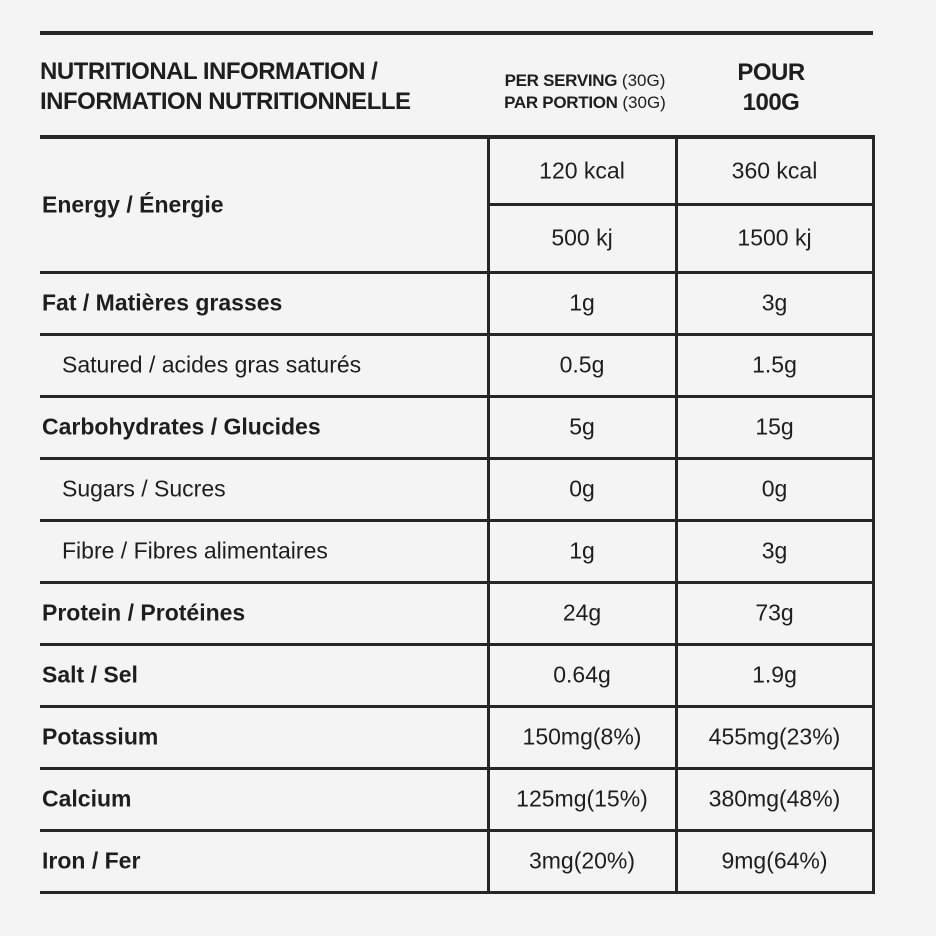  What do you see at coordinates (774, 426) in the screenshot?
I see `cell-value: 15g` at bounding box center [774, 426].